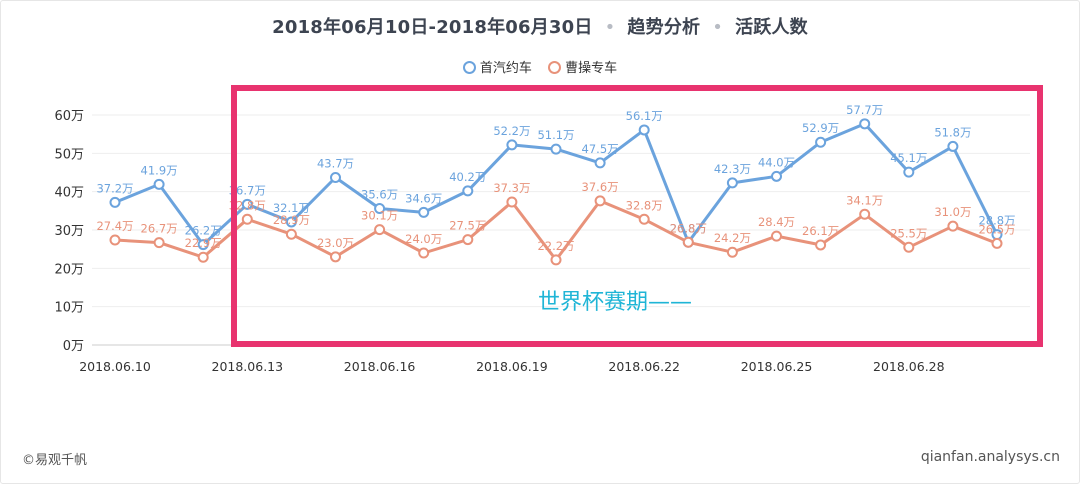 This screenshot has width=1080, height=484. I want to click on data-label: 57.7万, so click(864, 110).